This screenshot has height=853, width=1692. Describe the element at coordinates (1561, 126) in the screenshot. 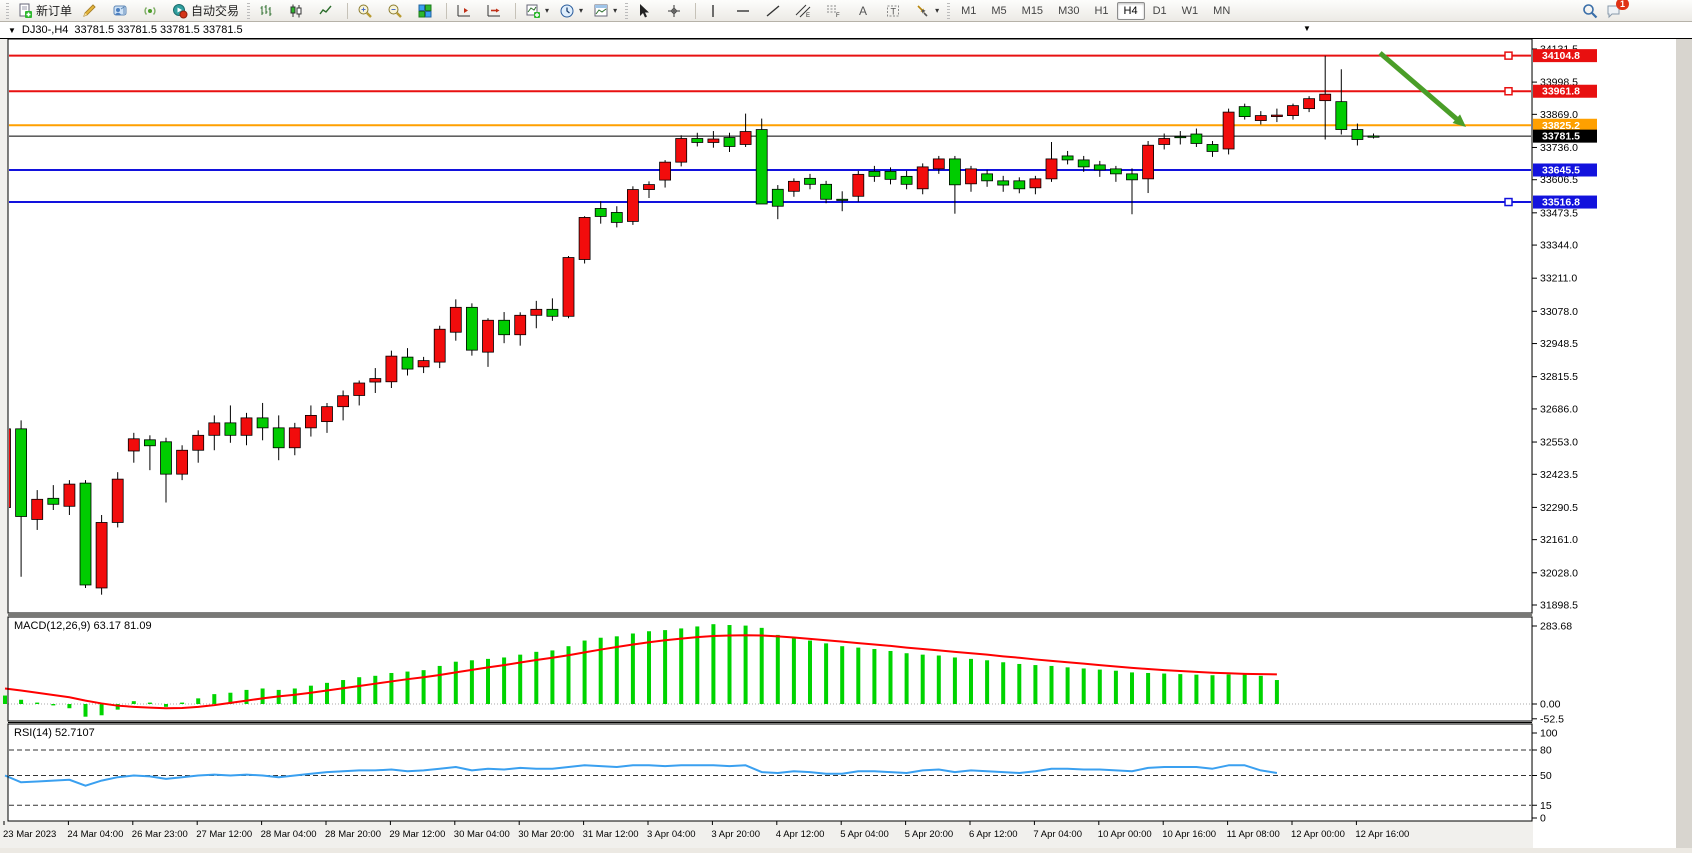

I see `level-33825.2-badge-label: 33825.2` at that location.